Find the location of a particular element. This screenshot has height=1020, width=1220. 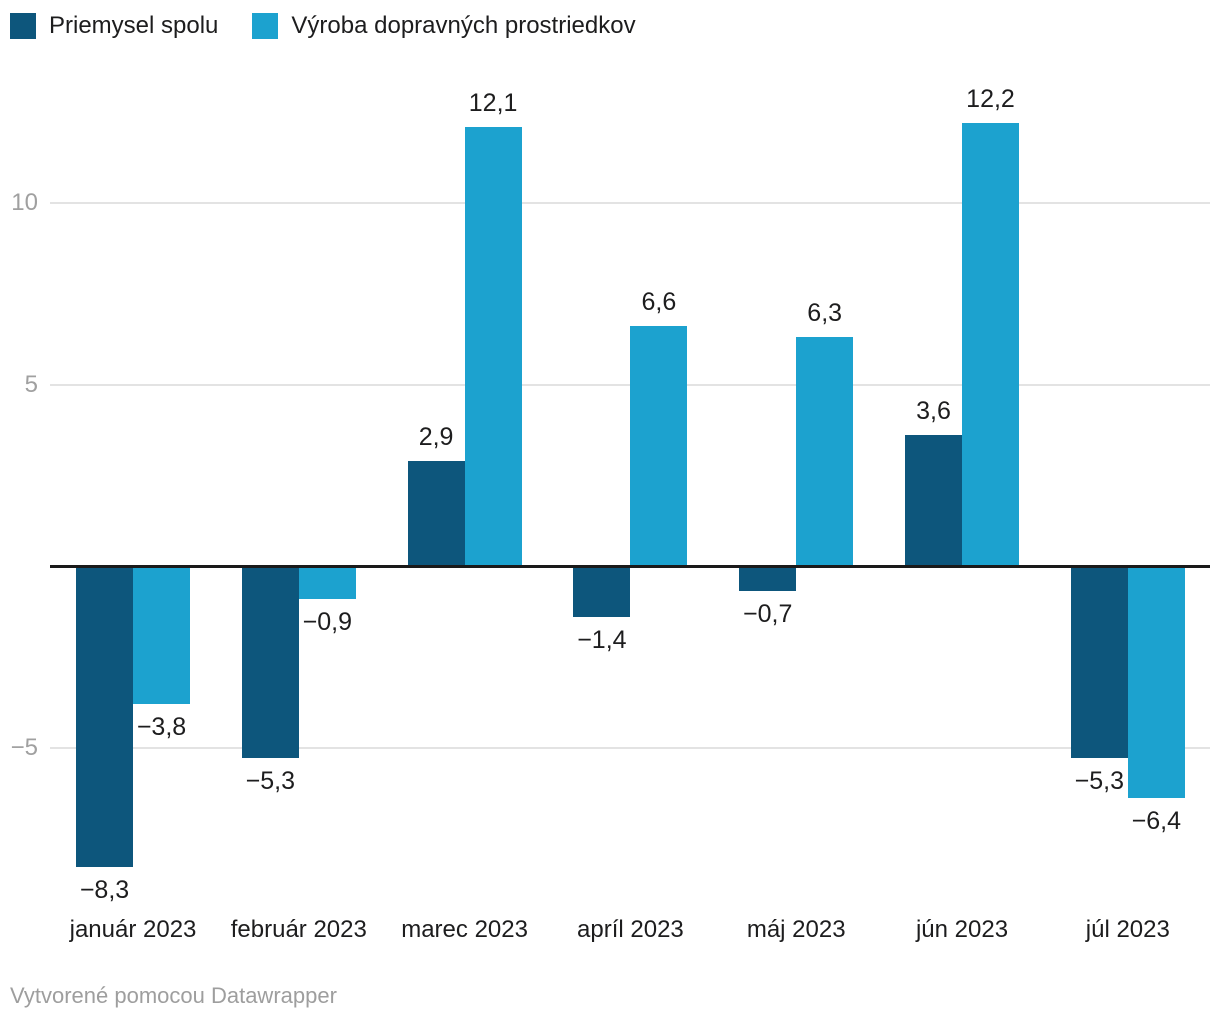

bar-január-2023-series-0 is located at coordinates (104, 717).